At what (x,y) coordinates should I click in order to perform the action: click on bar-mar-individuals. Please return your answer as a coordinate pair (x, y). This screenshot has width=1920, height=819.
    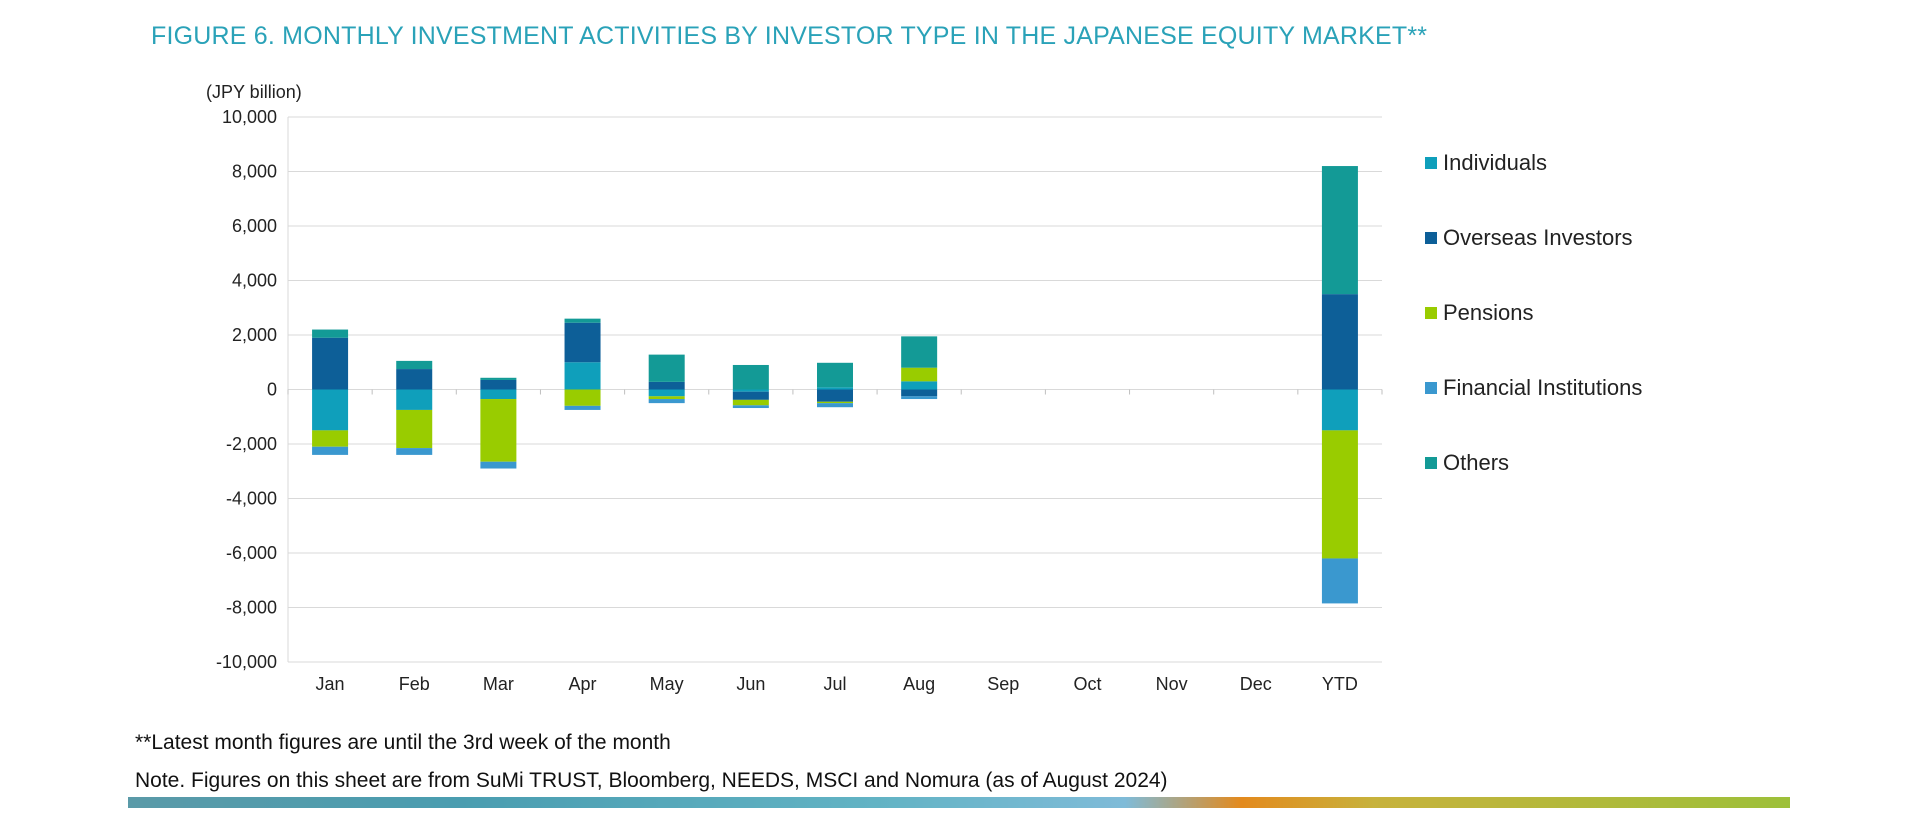
    Looking at the image, I should click on (498, 394).